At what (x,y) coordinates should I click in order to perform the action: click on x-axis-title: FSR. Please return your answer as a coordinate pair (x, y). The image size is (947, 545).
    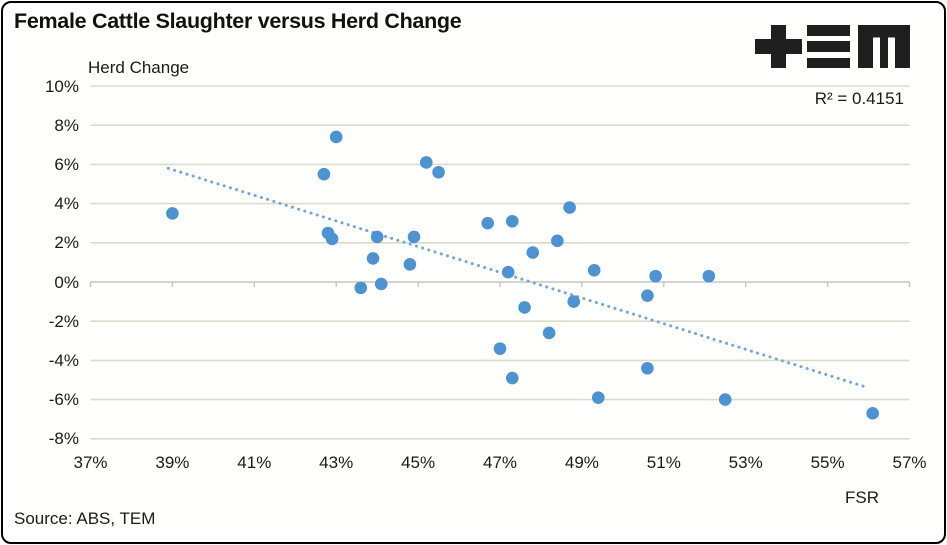
    Looking at the image, I should click on (862, 497).